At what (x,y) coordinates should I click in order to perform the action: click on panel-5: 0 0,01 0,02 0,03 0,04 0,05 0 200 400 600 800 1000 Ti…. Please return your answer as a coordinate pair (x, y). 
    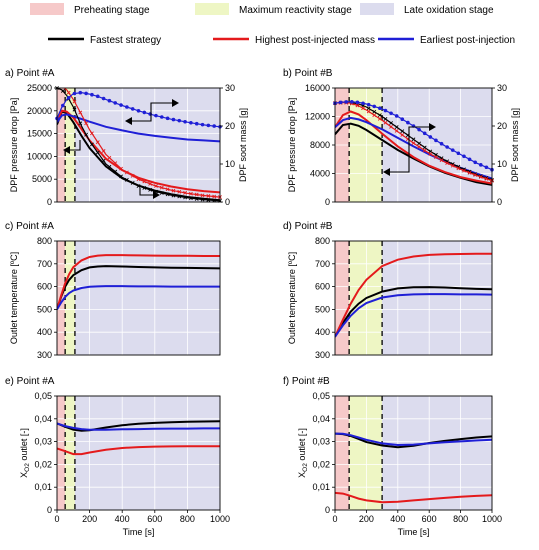
    Looking at the image, I should click on (117, 456).